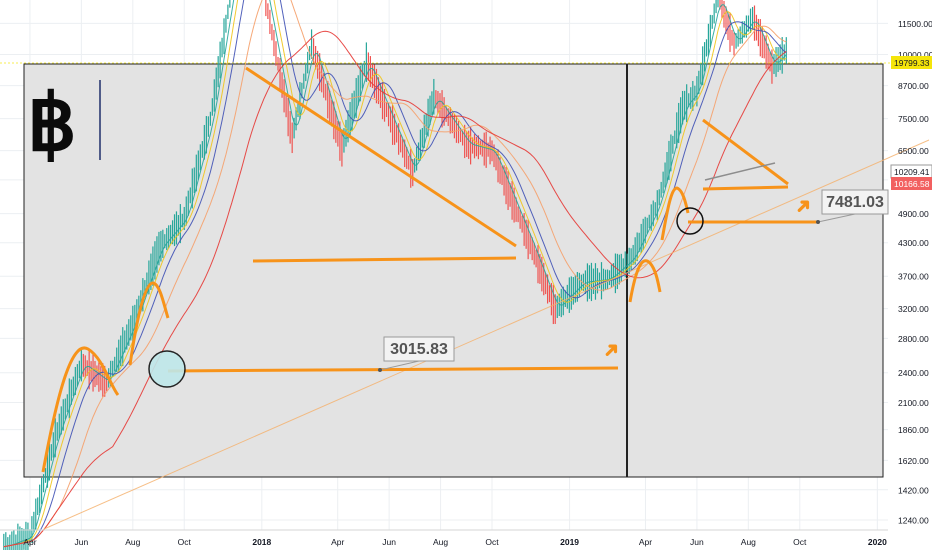 This screenshot has height=555, width=932. Describe the element at coordinates (913, 373) in the screenshot. I see `y-tick-label: 2400.00` at that location.